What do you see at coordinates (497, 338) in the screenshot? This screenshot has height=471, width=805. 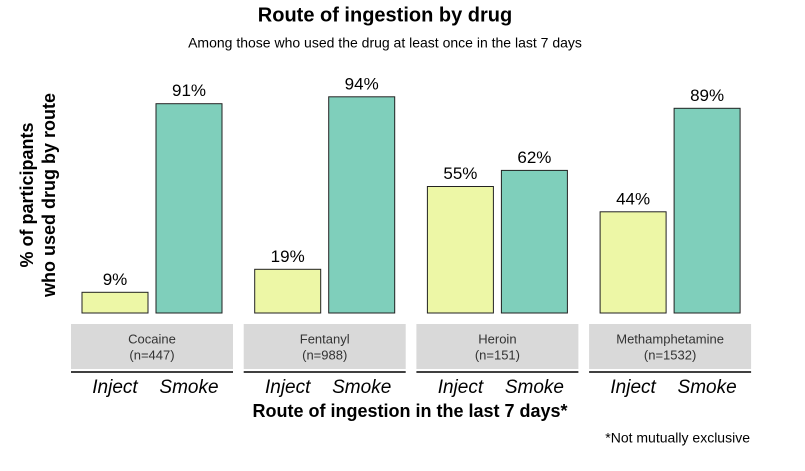 I see `facet-label: Heroin` at bounding box center [497, 338].